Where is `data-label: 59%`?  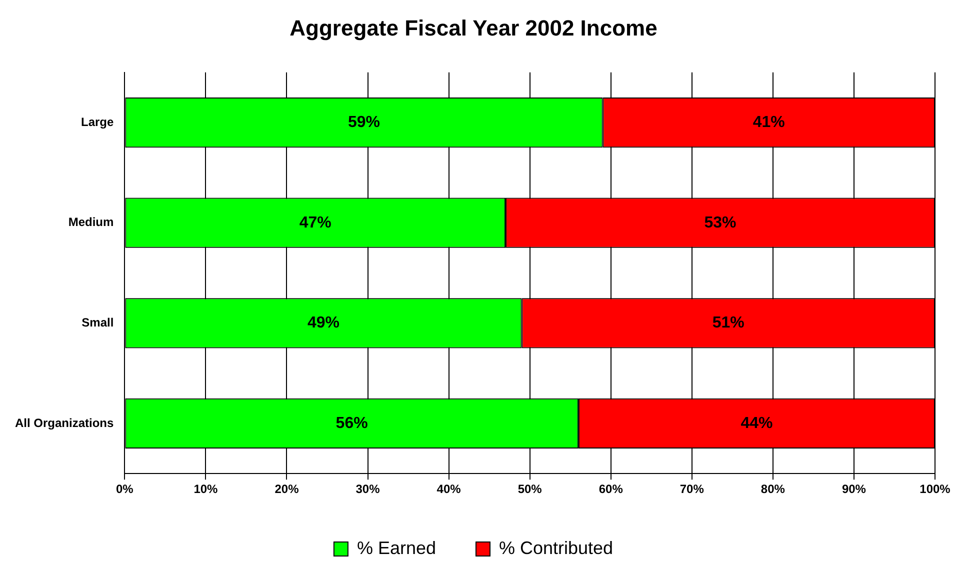
data-label: 59% is located at coordinates (364, 122).